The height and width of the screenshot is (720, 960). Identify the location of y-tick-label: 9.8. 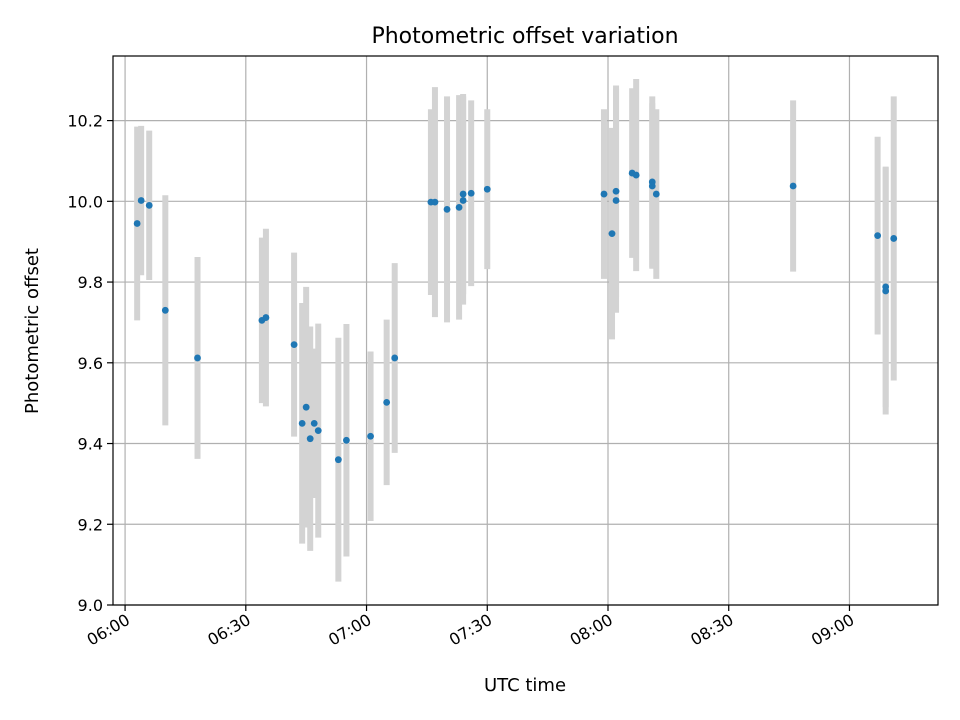
(90, 282).